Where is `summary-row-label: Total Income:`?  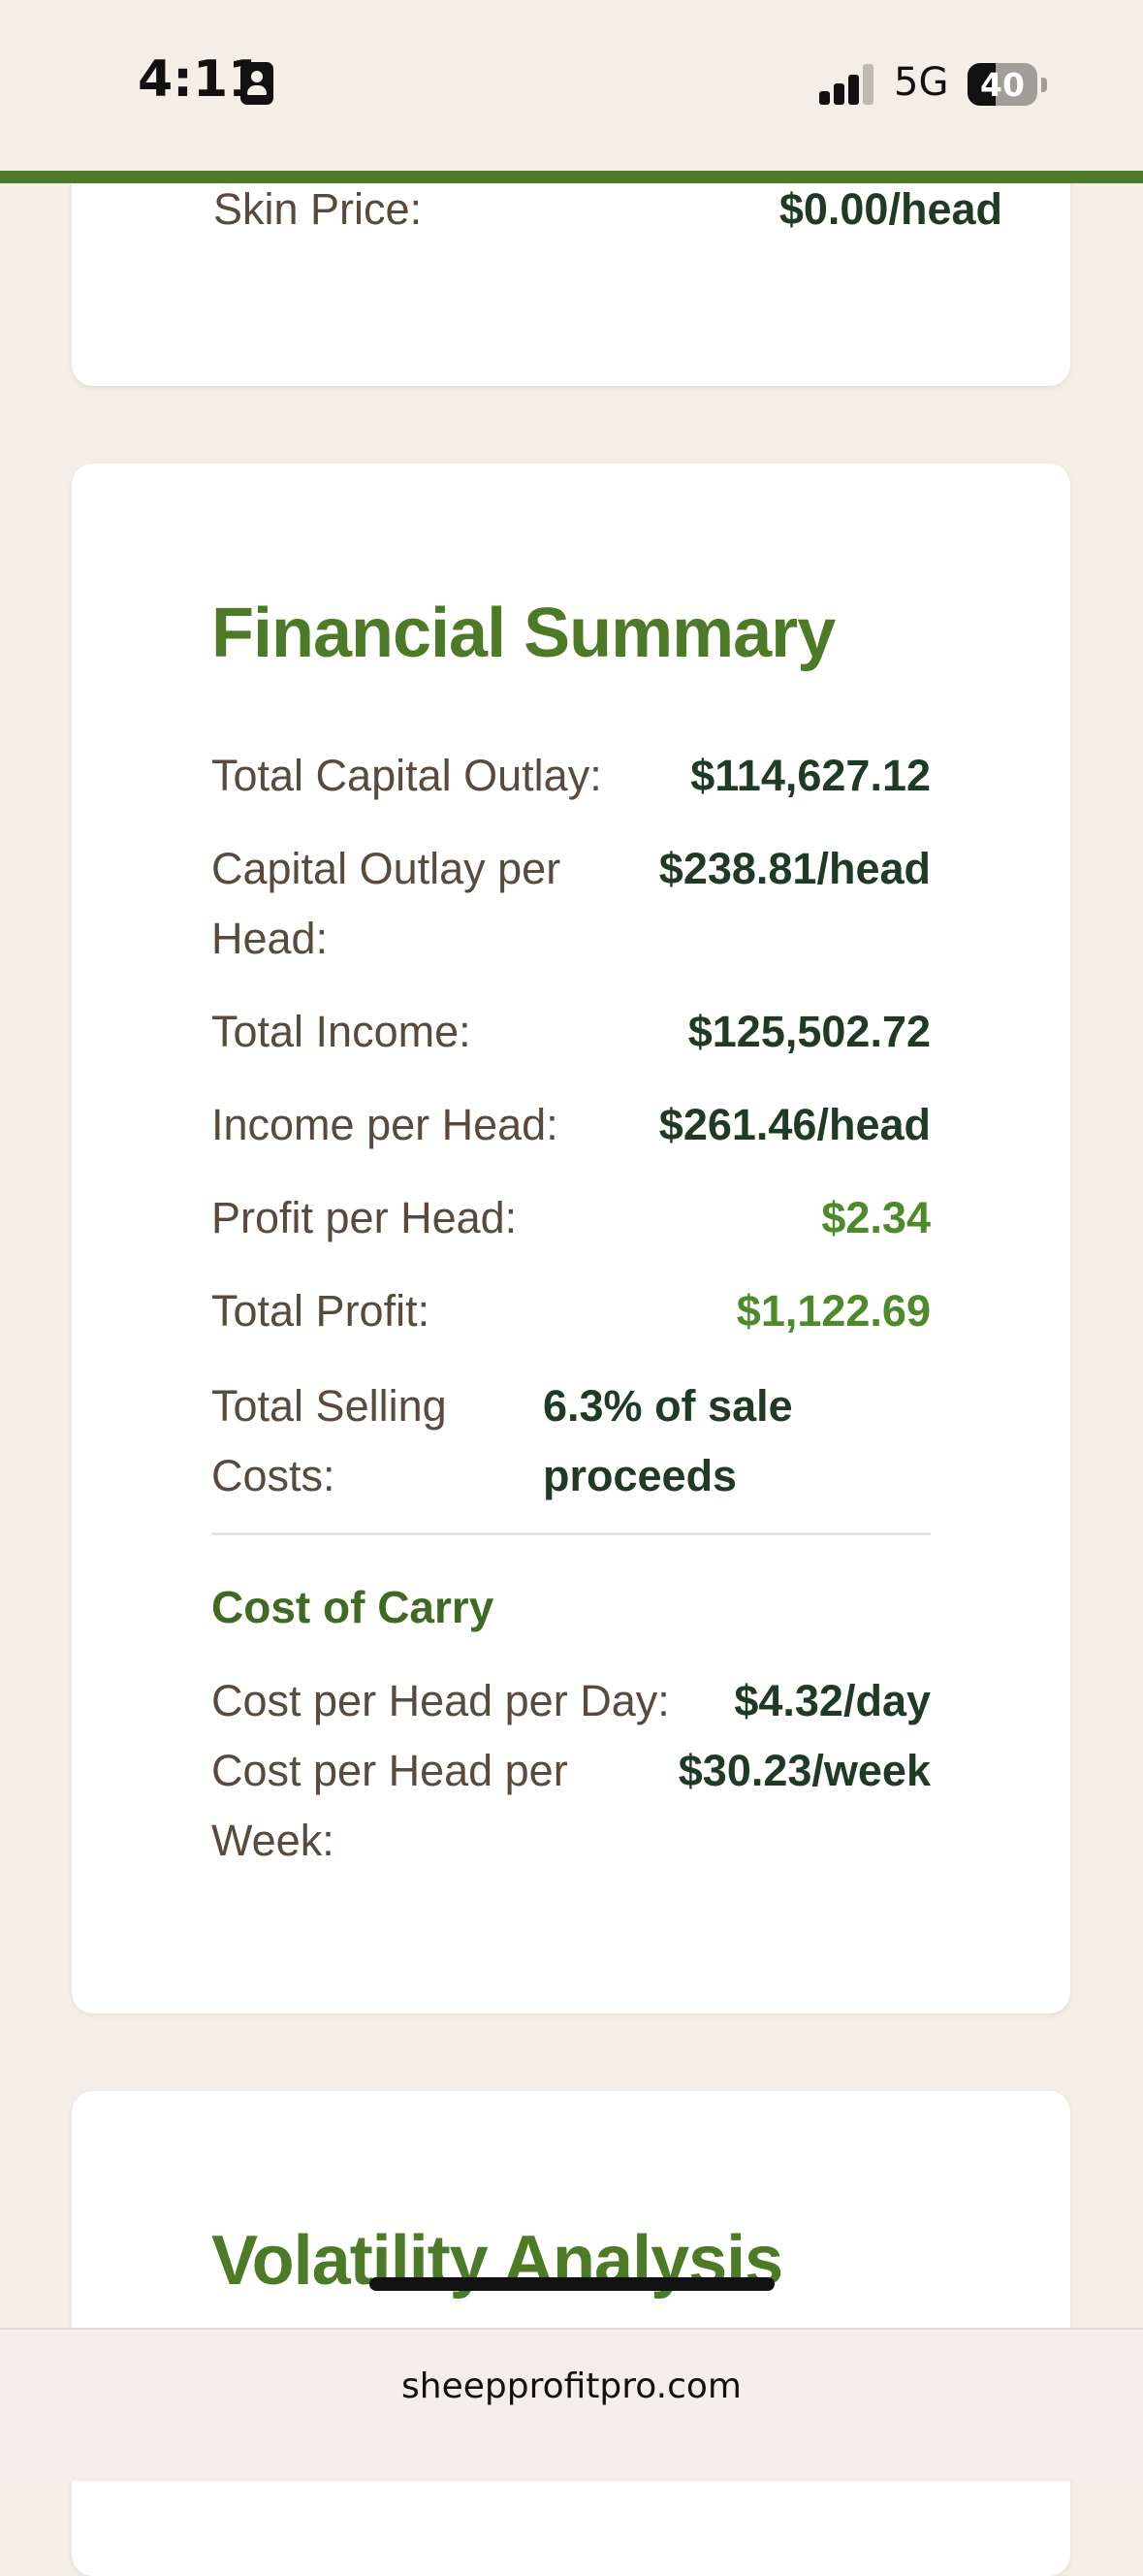
summary-row-label: Total Income: is located at coordinates (341, 1031).